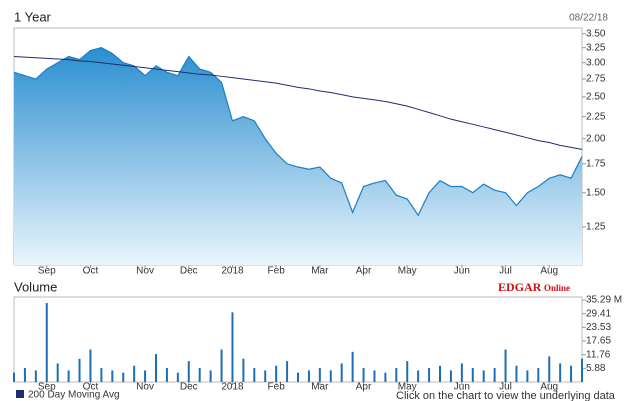 Image resolution: width=627 pixels, height=401 pixels. Describe the element at coordinates (35, 286) in the screenshot. I see `volume-title: Volume` at that location.